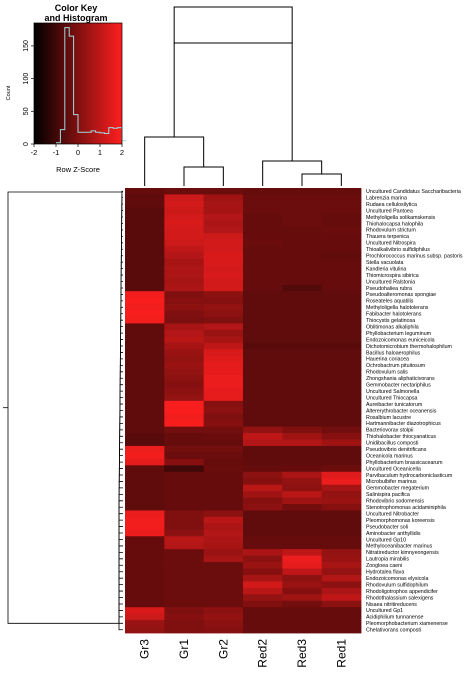 The width and height of the screenshot is (474, 682). Describe the element at coordinates (393, 534) in the screenshot. I see `row-label: Aminobacter anthyllidis` at that location.